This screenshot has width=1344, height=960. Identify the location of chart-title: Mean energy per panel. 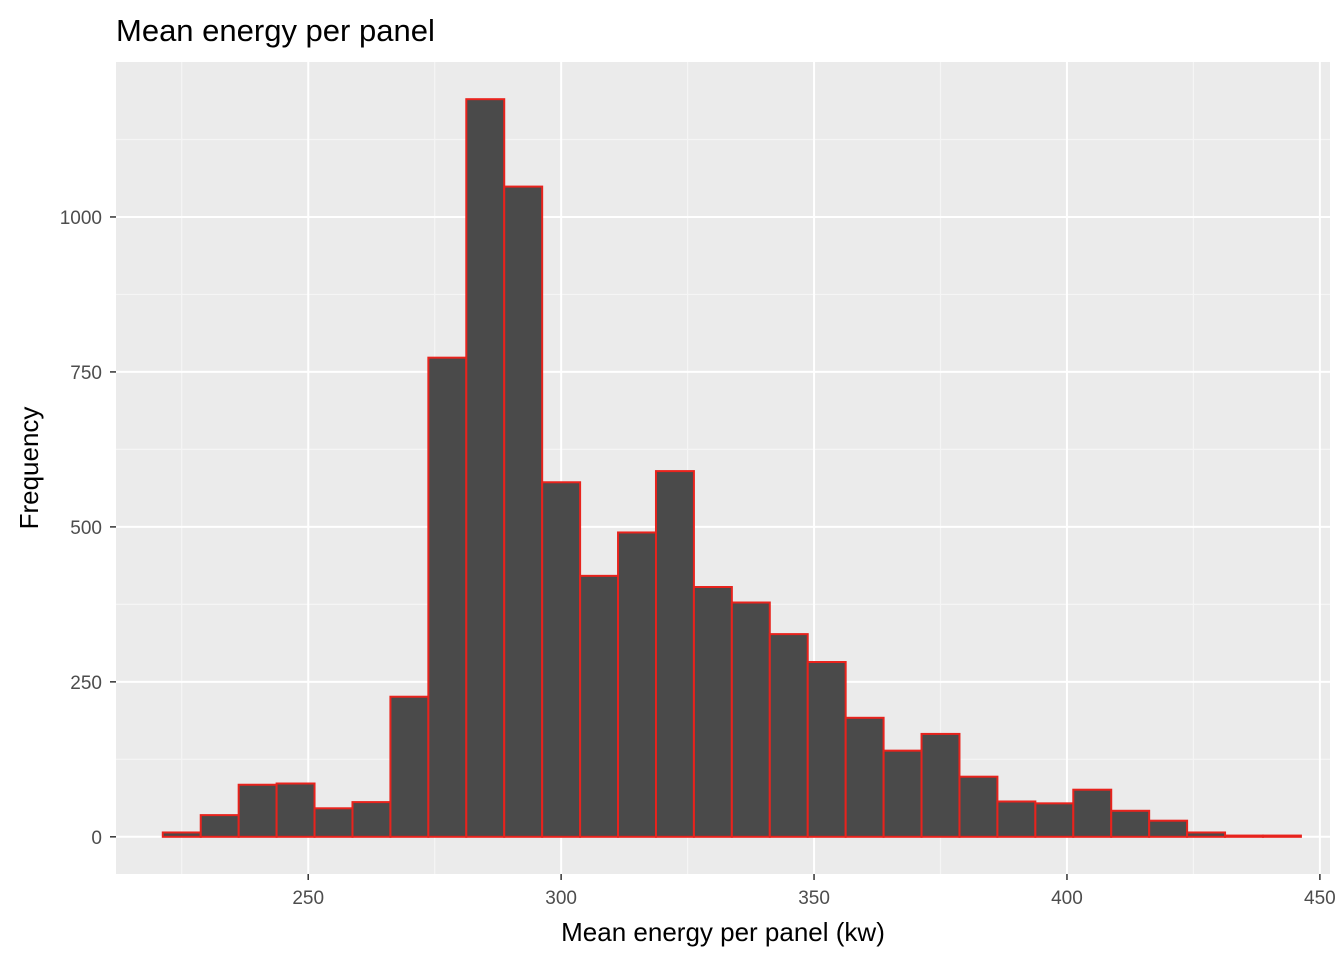
(275, 30).